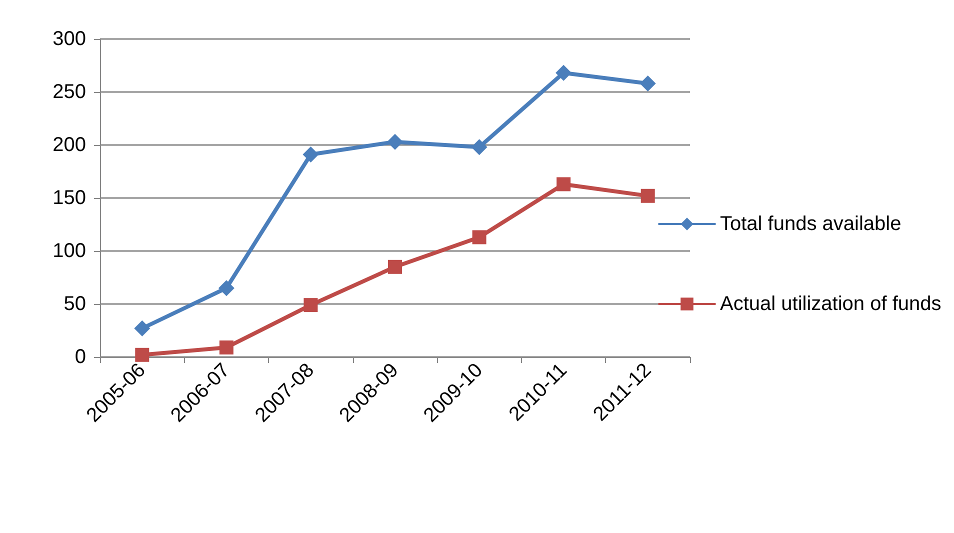 The image size is (954, 533). I want to click on y-tick-label: 50, so click(75, 304).